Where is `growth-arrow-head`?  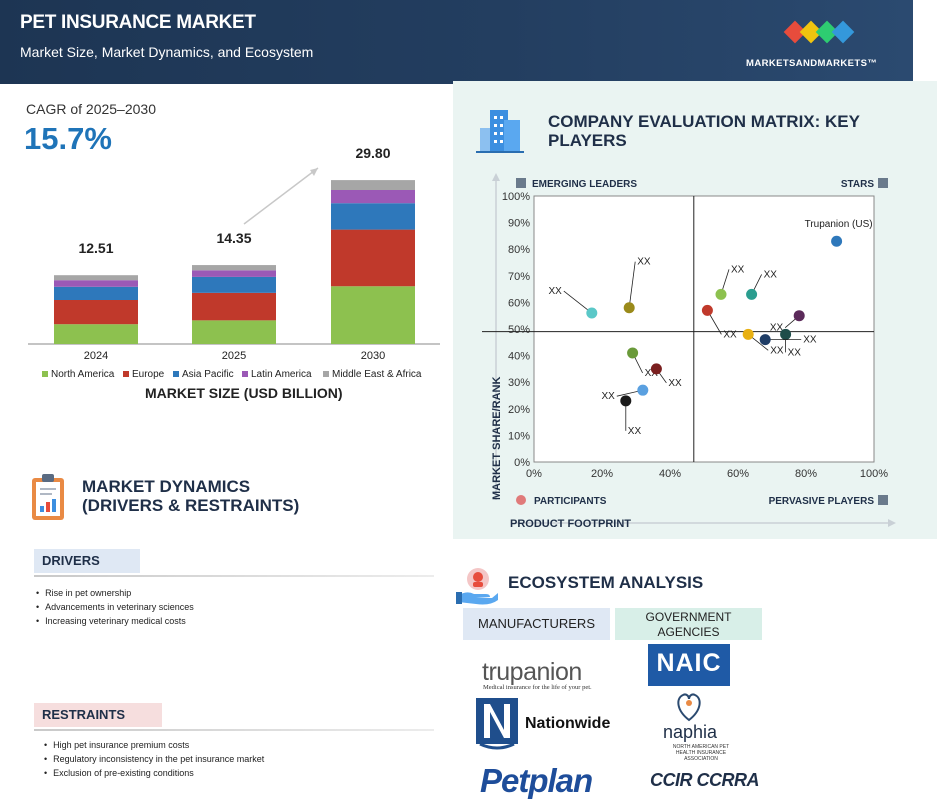
growth-arrow-head is located at coordinates (314, 172).